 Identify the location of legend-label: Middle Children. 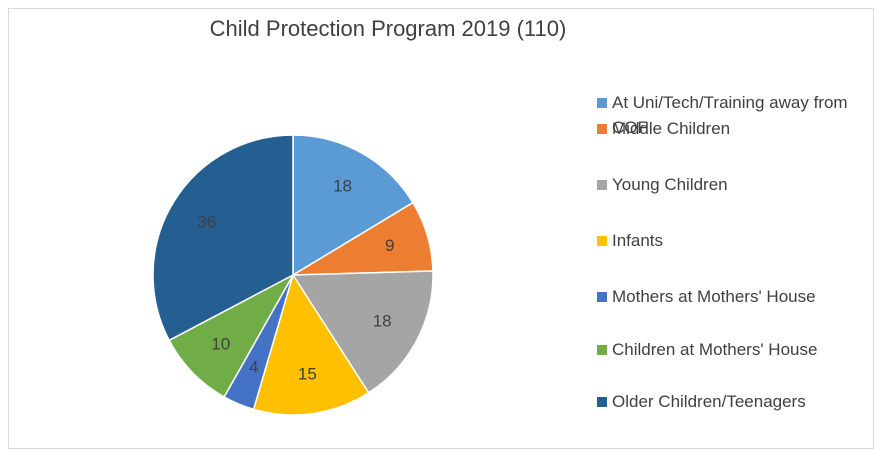
(671, 128).